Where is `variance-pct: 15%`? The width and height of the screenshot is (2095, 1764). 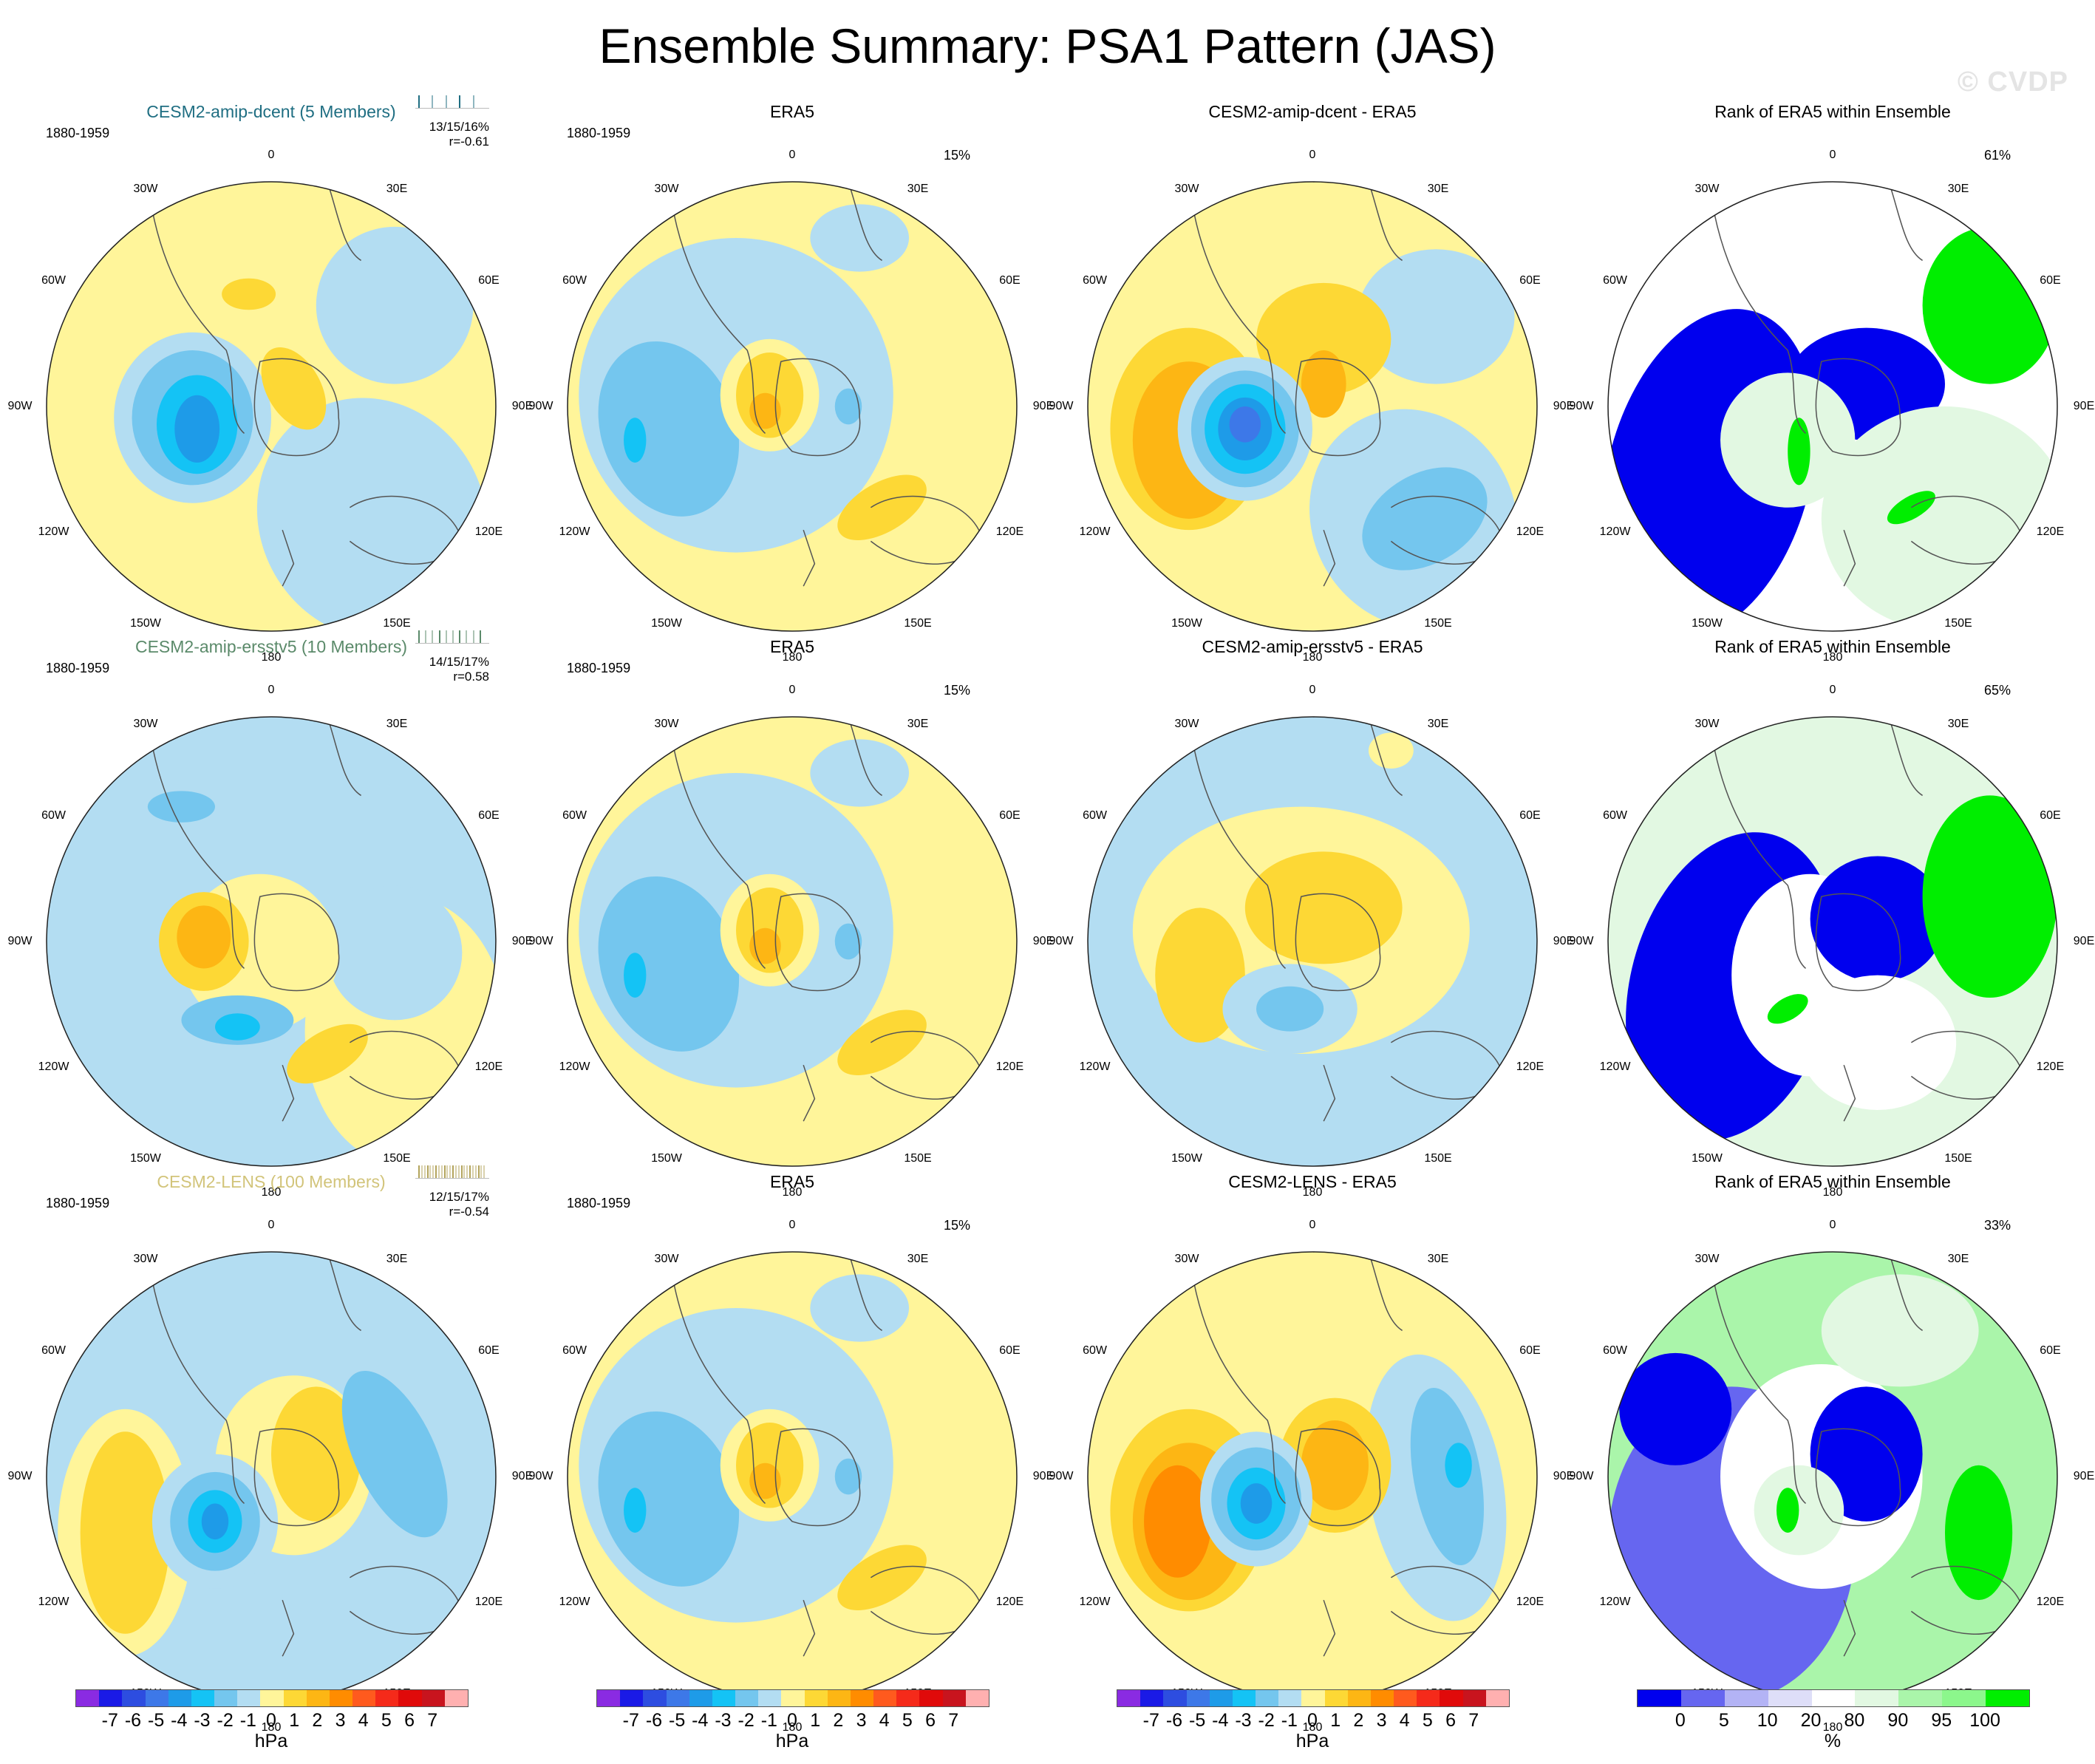
variance-pct: 15% is located at coordinates (957, 1226).